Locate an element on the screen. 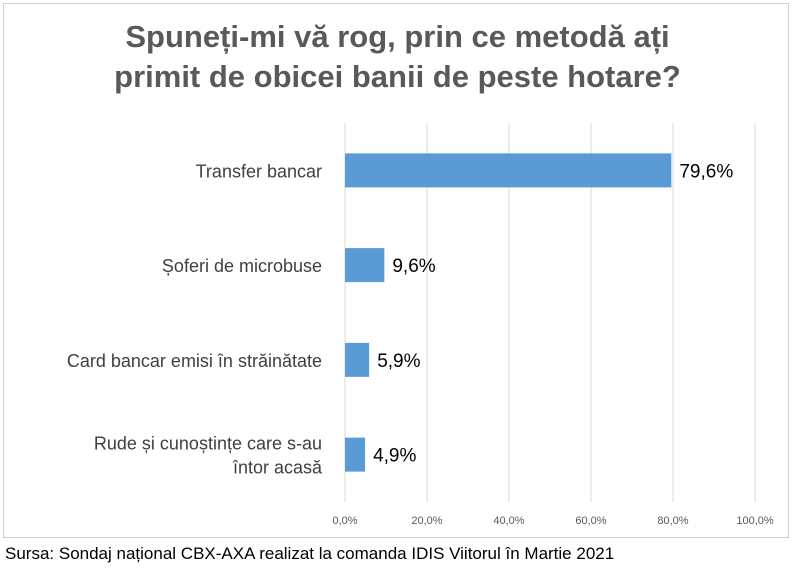 The width and height of the screenshot is (795, 574). category-label: Șoferi de microbuse is located at coordinates (242, 266).